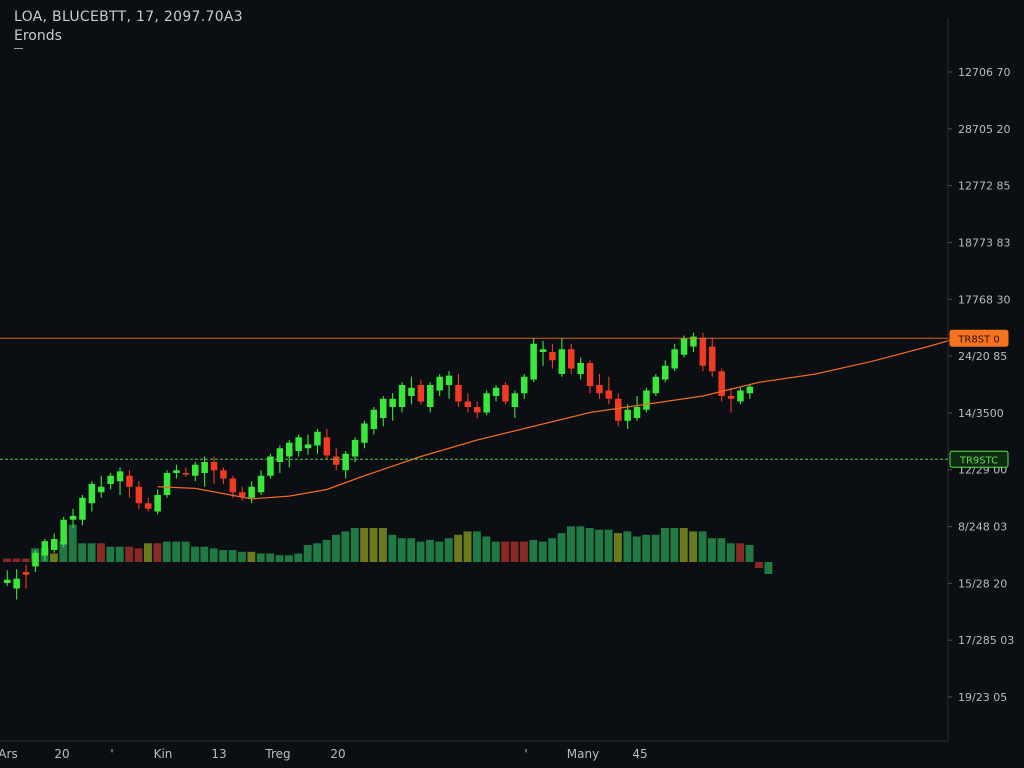 The image size is (1024, 768). What do you see at coordinates (984, 299) in the screenshot?
I see `y-tick-label: 17768 30` at bounding box center [984, 299].